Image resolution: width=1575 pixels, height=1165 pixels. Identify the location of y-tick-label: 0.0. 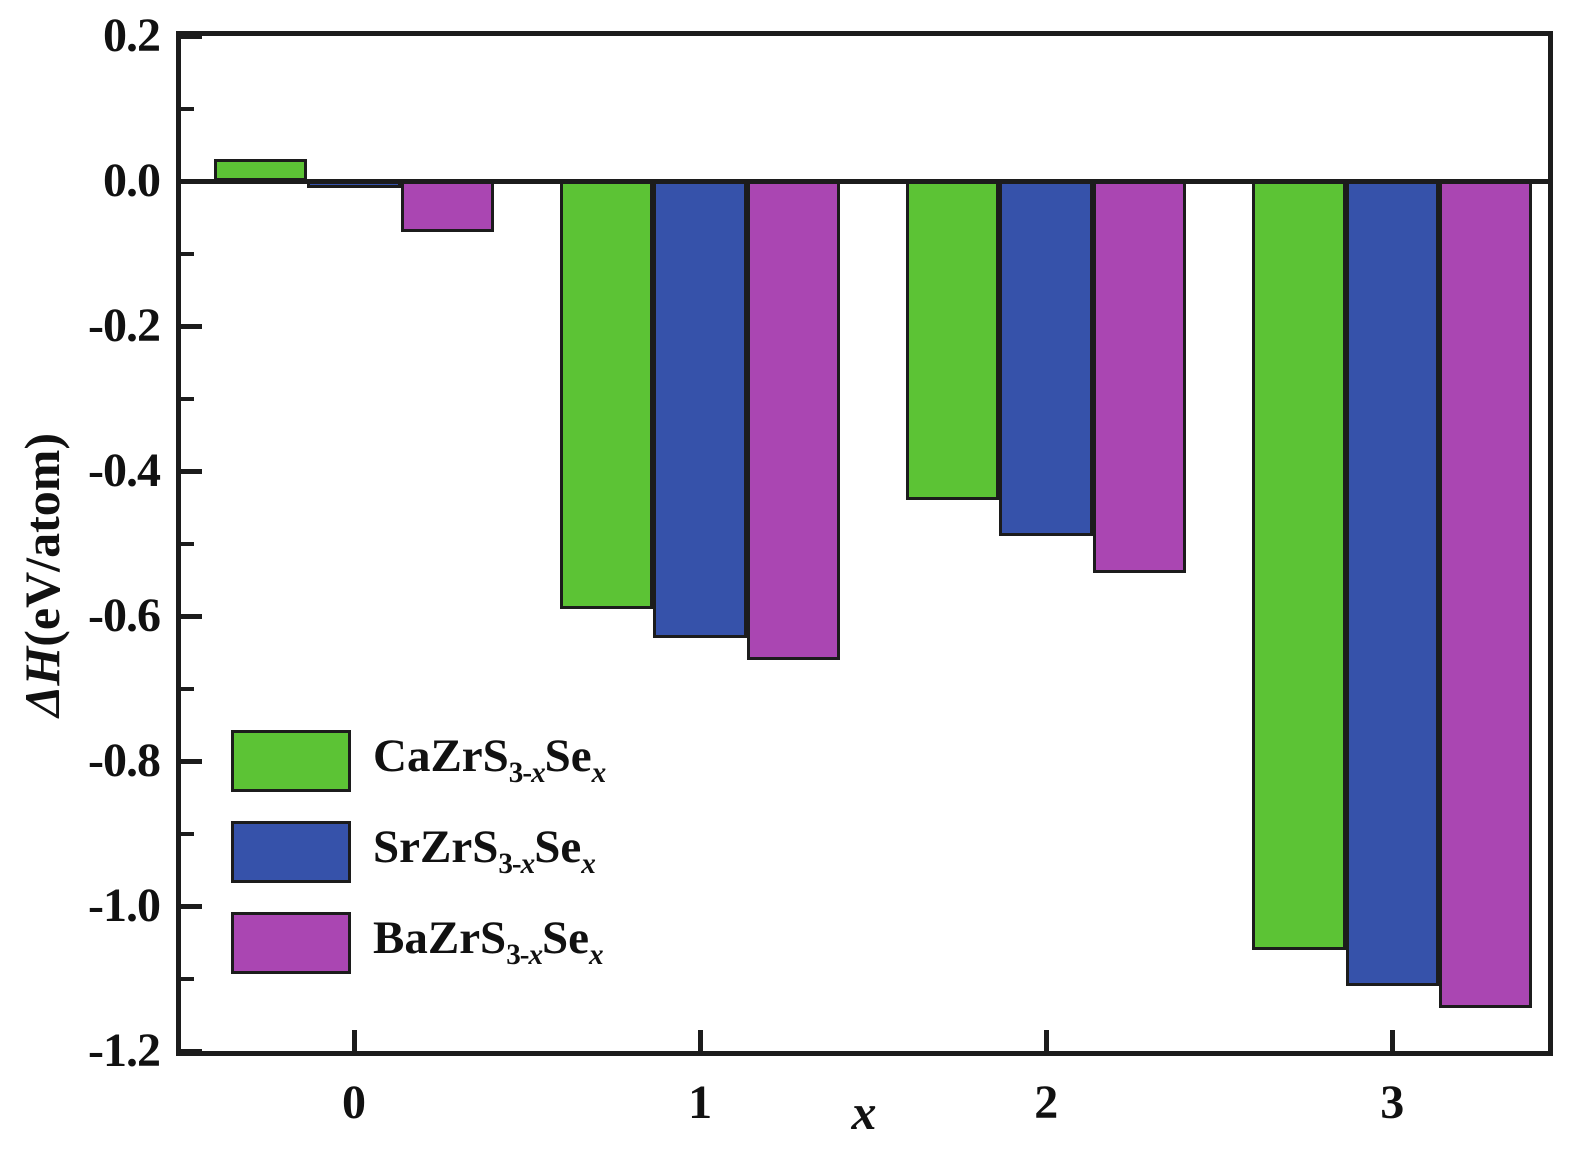
(132, 180).